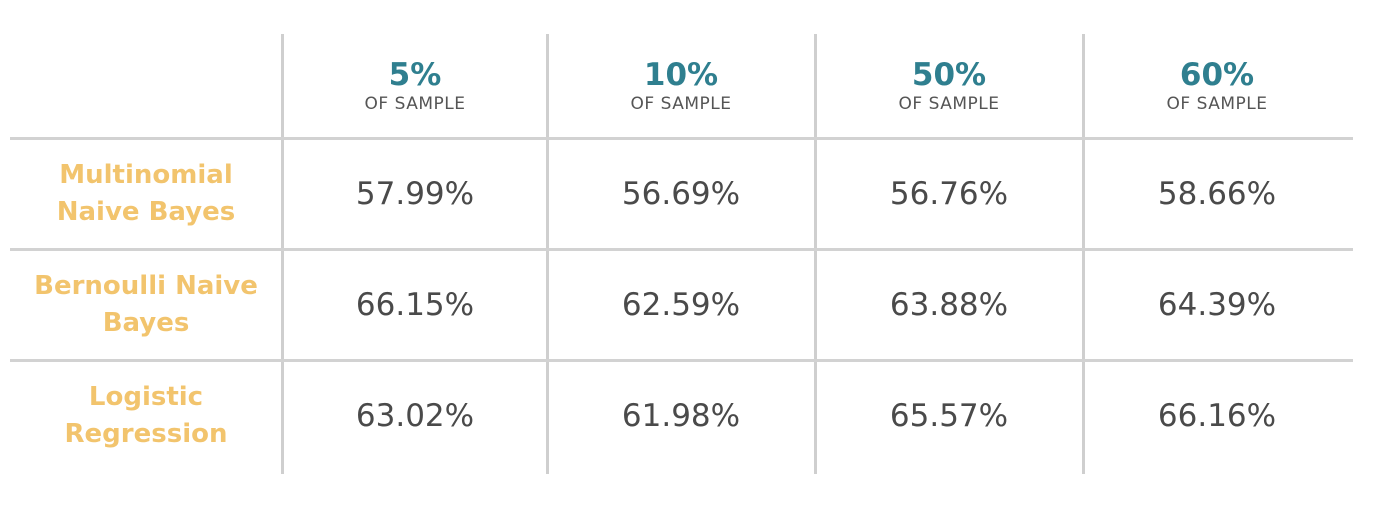 This screenshot has height=507, width=1400. I want to click on row-header-label: Bernoulli Naive Bayes, so click(146, 304).